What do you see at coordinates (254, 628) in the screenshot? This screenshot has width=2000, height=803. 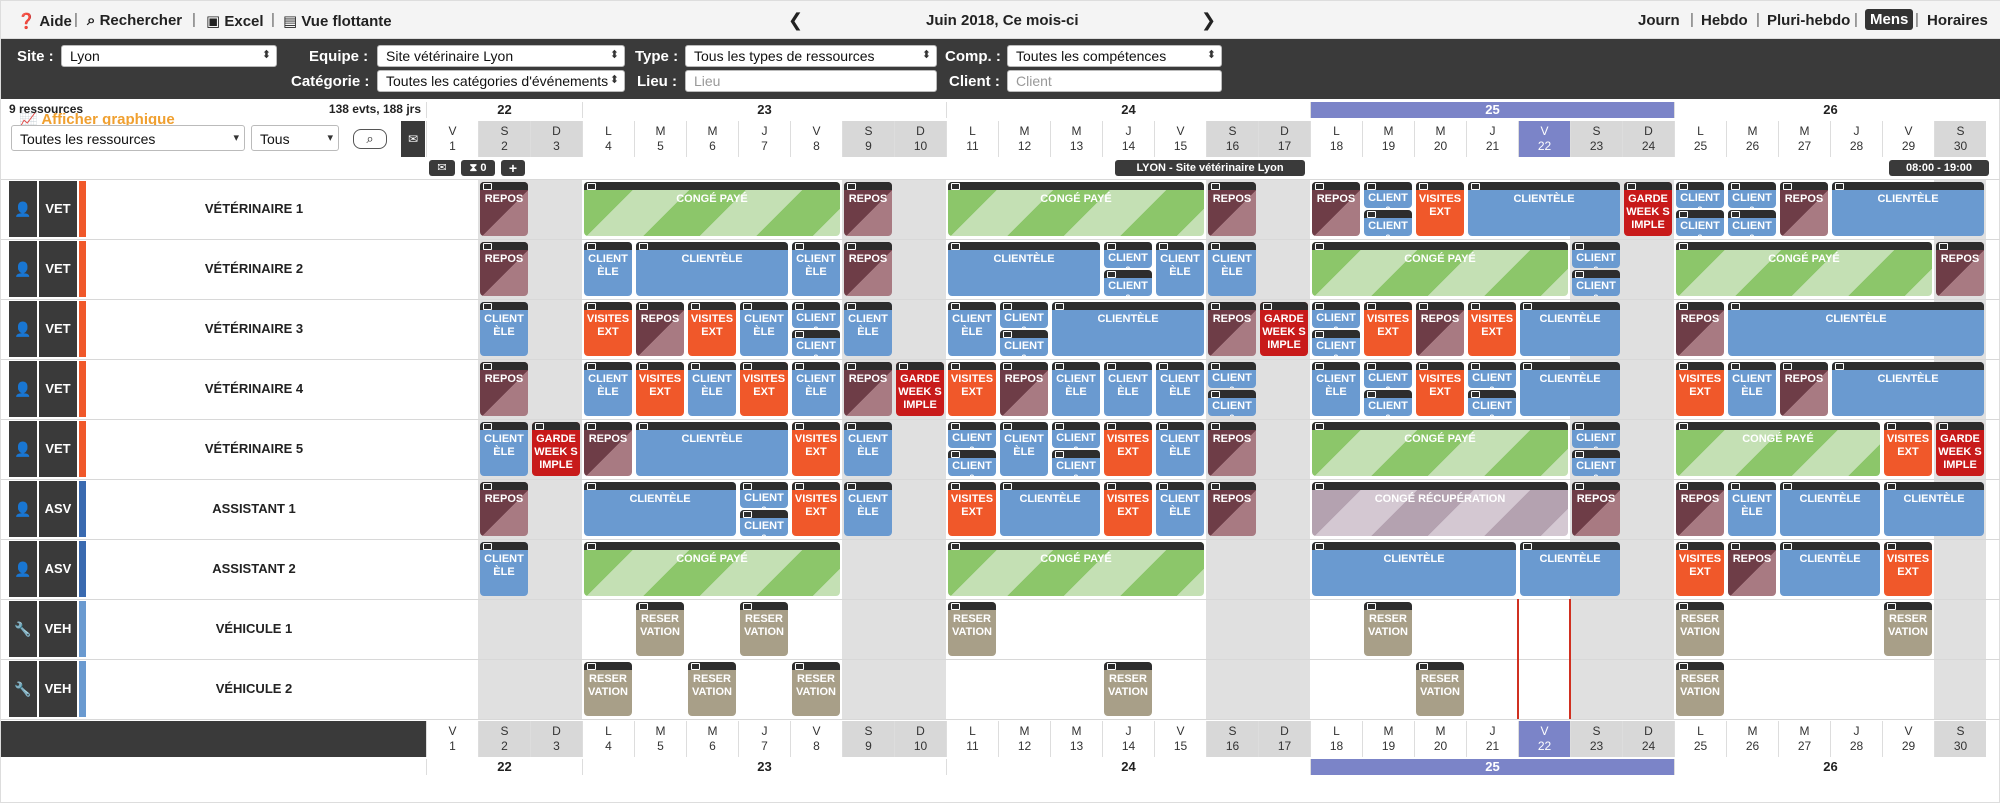 I see `resource-name: VÉHICULE 1` at bounding box center [254, 628].